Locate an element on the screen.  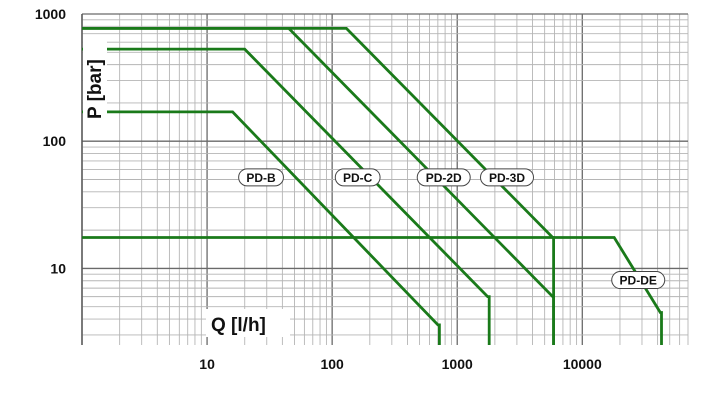
x-axis-label: Q [l/h] is located at coordinates (238, 325).